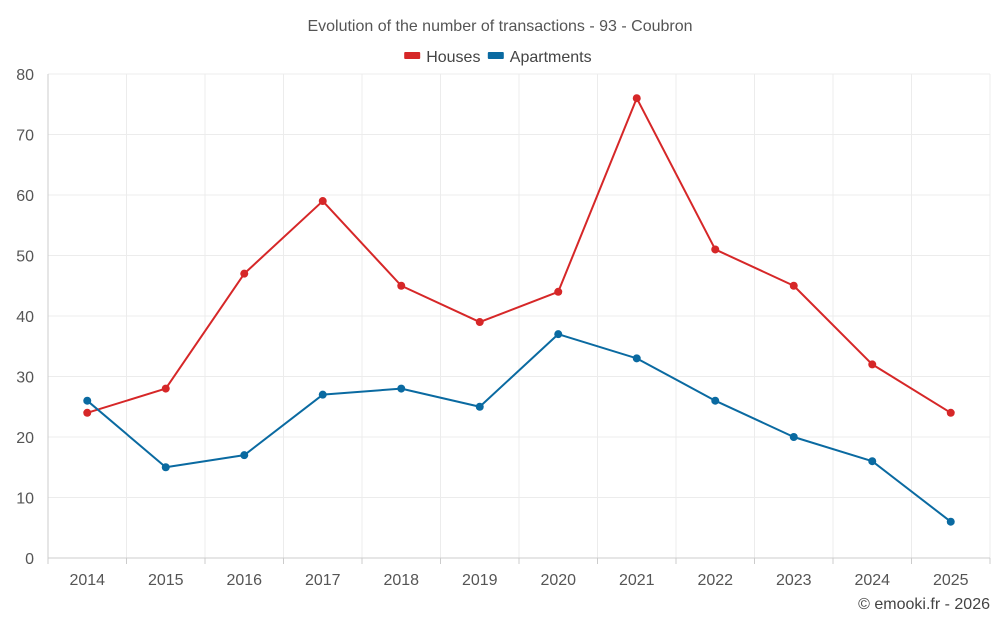  What do you see at coordinates (412, 55) in the screenshot?
I see `legend-swatch-houses` at bounding box center [412, 55].